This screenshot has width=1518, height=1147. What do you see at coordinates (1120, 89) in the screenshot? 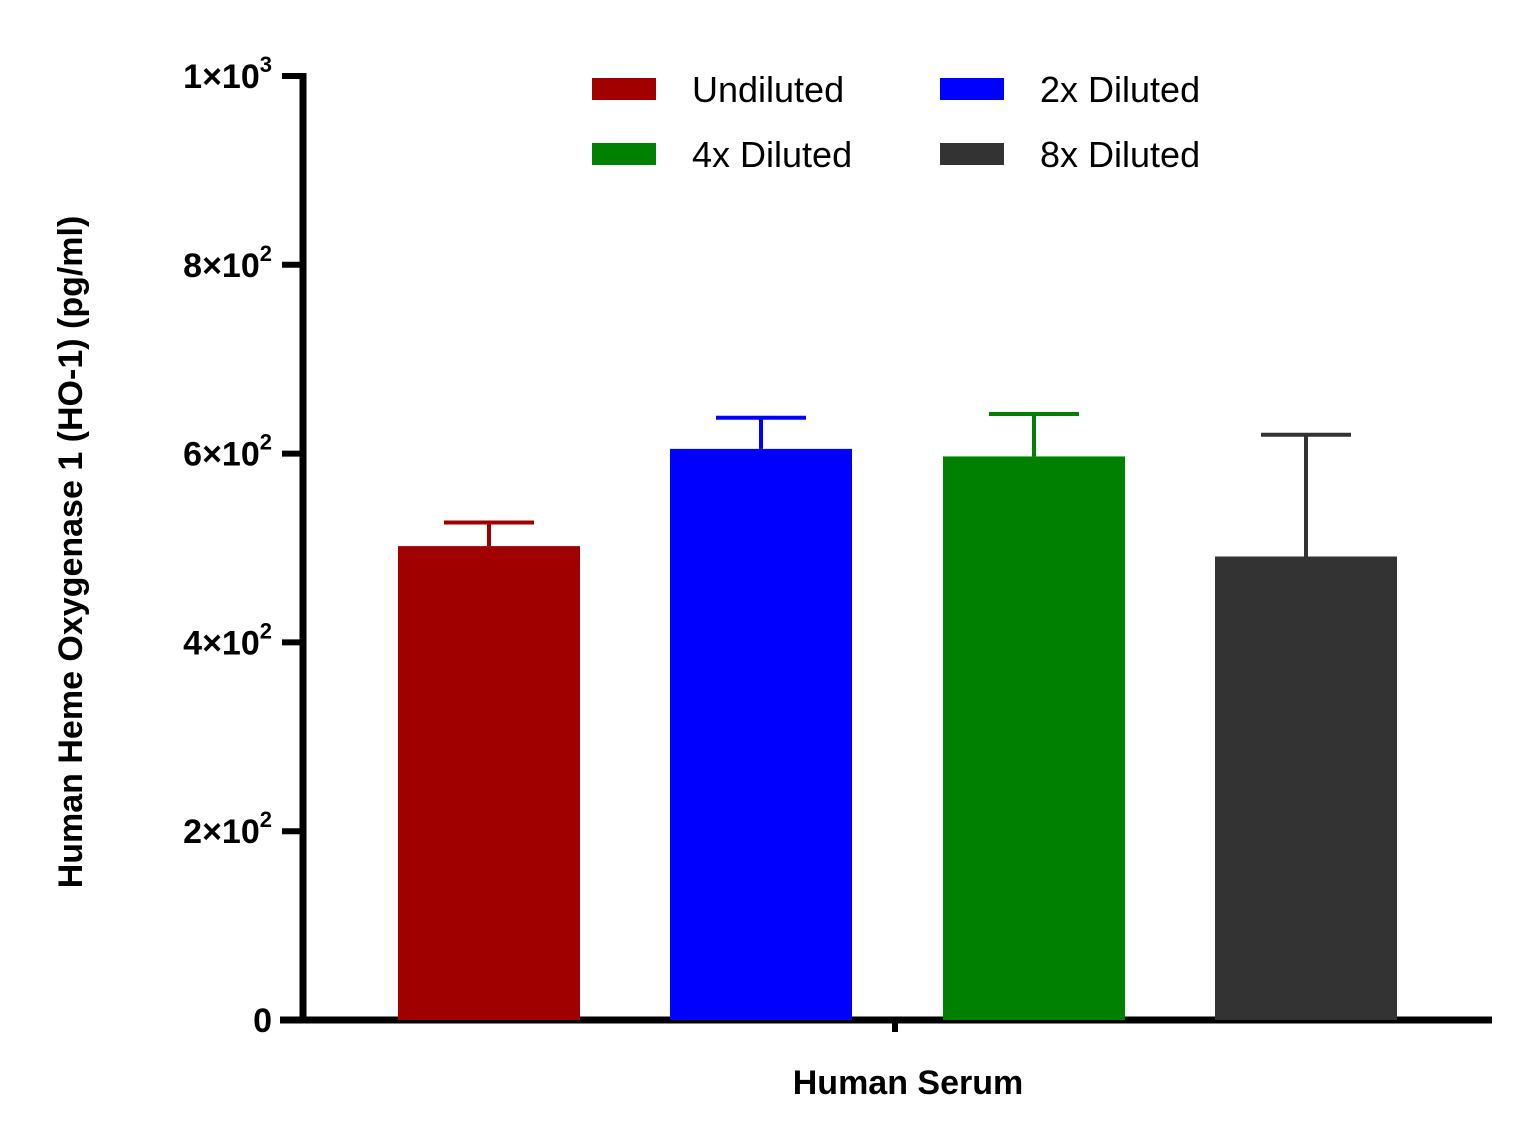
I see `legend-label: 2x Diluted` at bounding box center [1120, 89].